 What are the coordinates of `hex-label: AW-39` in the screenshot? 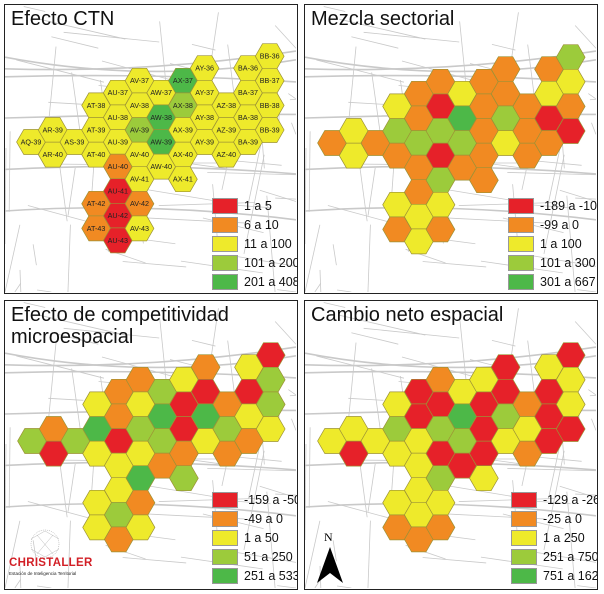 It's located at (161, 141).